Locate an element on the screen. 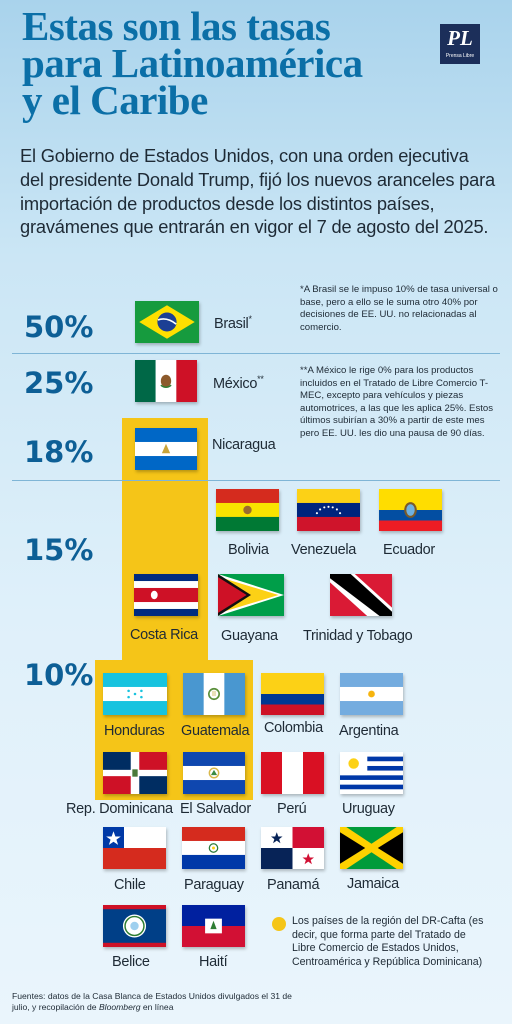 Image resolution: width=512 pixels, height=1024 pixels. brasil-asterisk: * is located at coordinates (250, 319).